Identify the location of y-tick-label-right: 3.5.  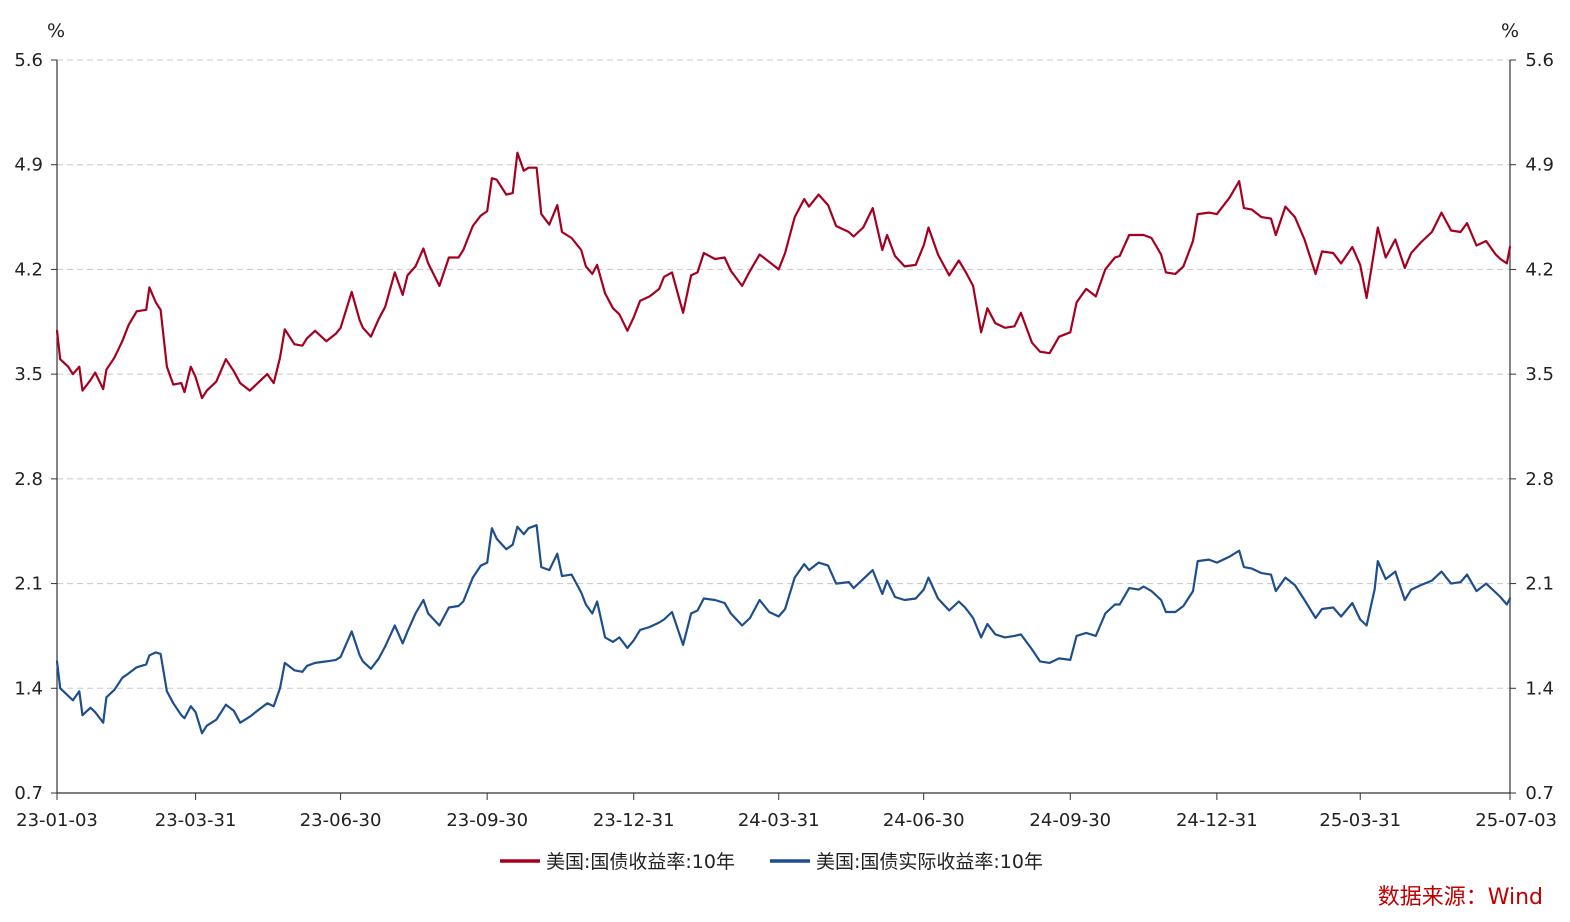
(1539, 374).